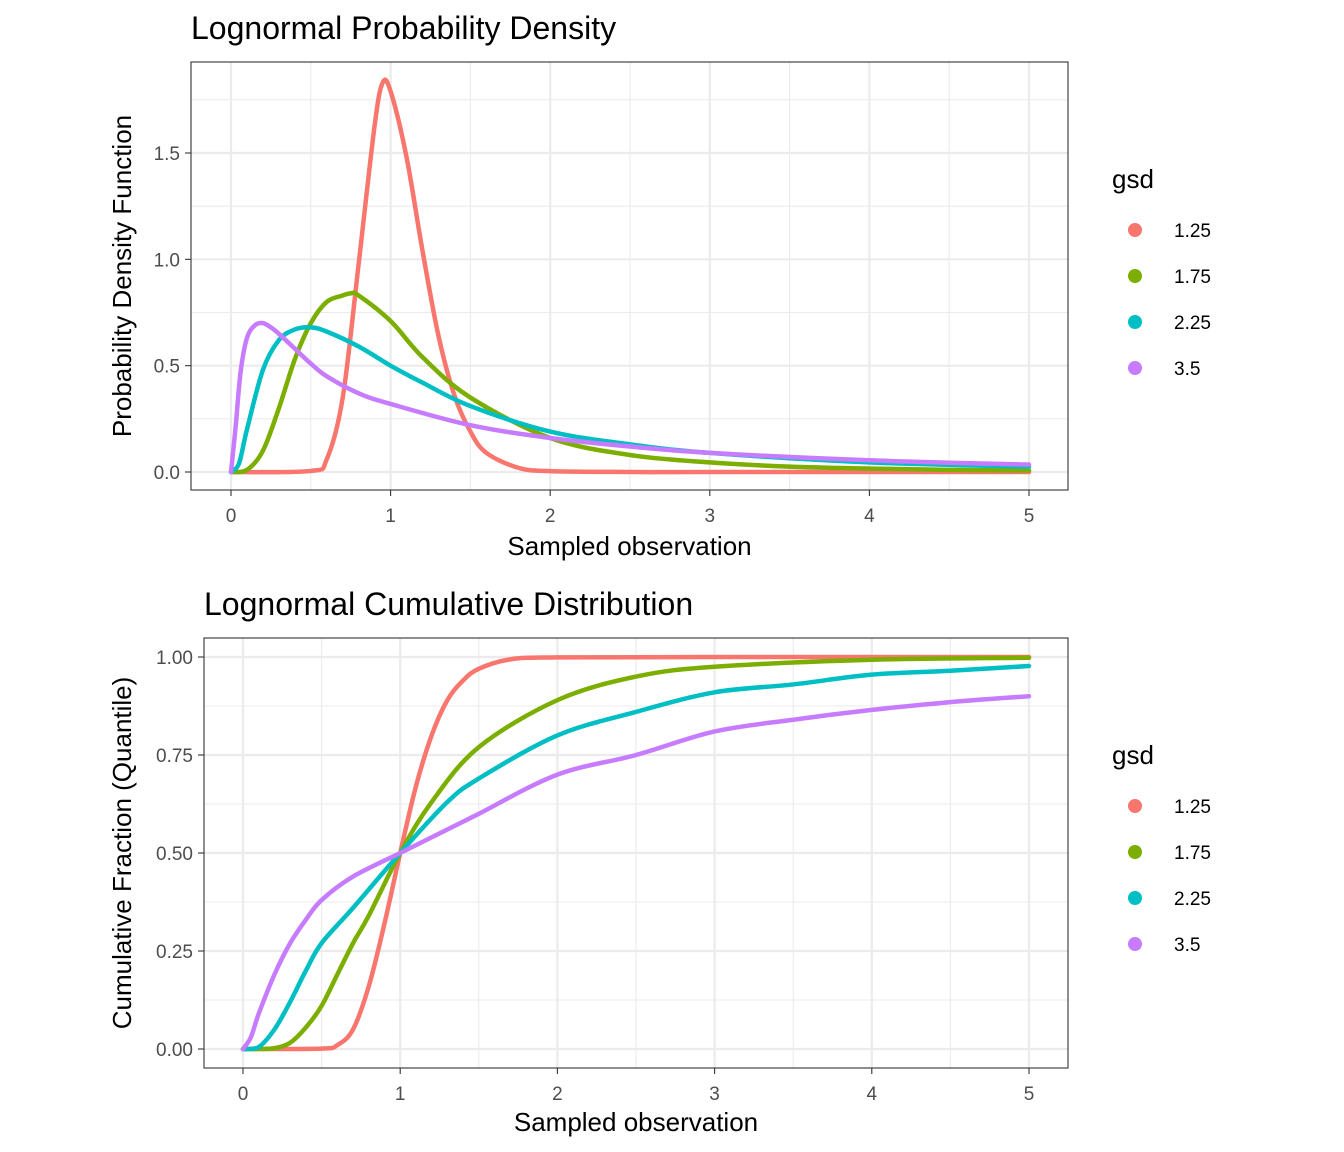 This screenshot has height=1152, width=1344. What do you see at coordinates (167, 367) in the screenshot?
I see `y-tick-label: 0.5` at bounding box center [167, 367].